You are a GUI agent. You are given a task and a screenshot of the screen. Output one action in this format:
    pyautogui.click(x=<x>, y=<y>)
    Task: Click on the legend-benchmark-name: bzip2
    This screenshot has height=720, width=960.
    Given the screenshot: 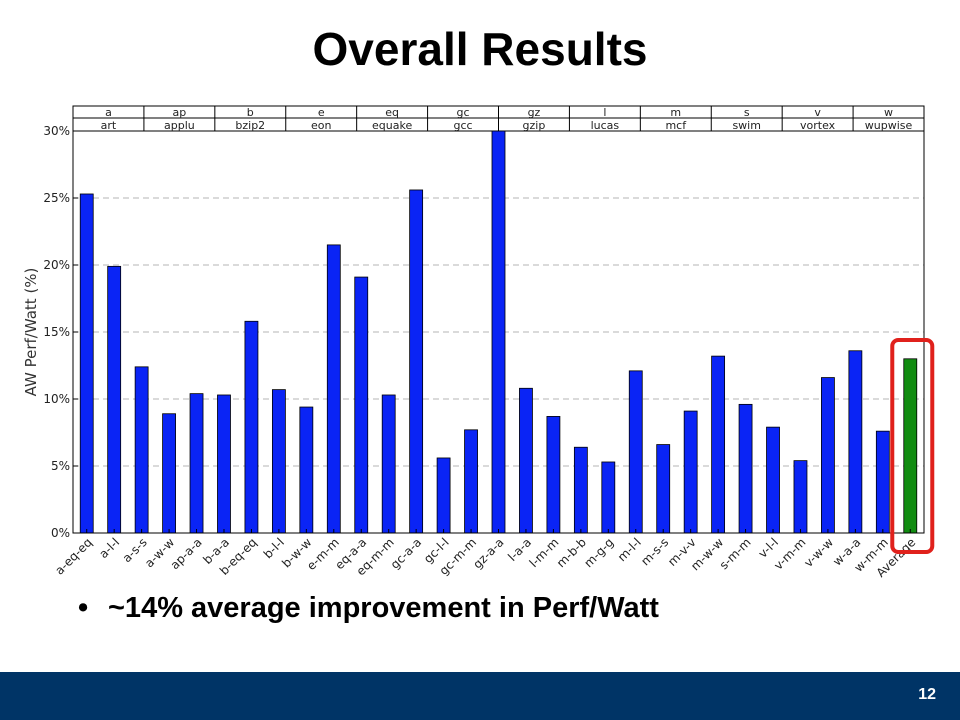 What is the action you would take?
    pyautogui.click(x=250, y=125)
    